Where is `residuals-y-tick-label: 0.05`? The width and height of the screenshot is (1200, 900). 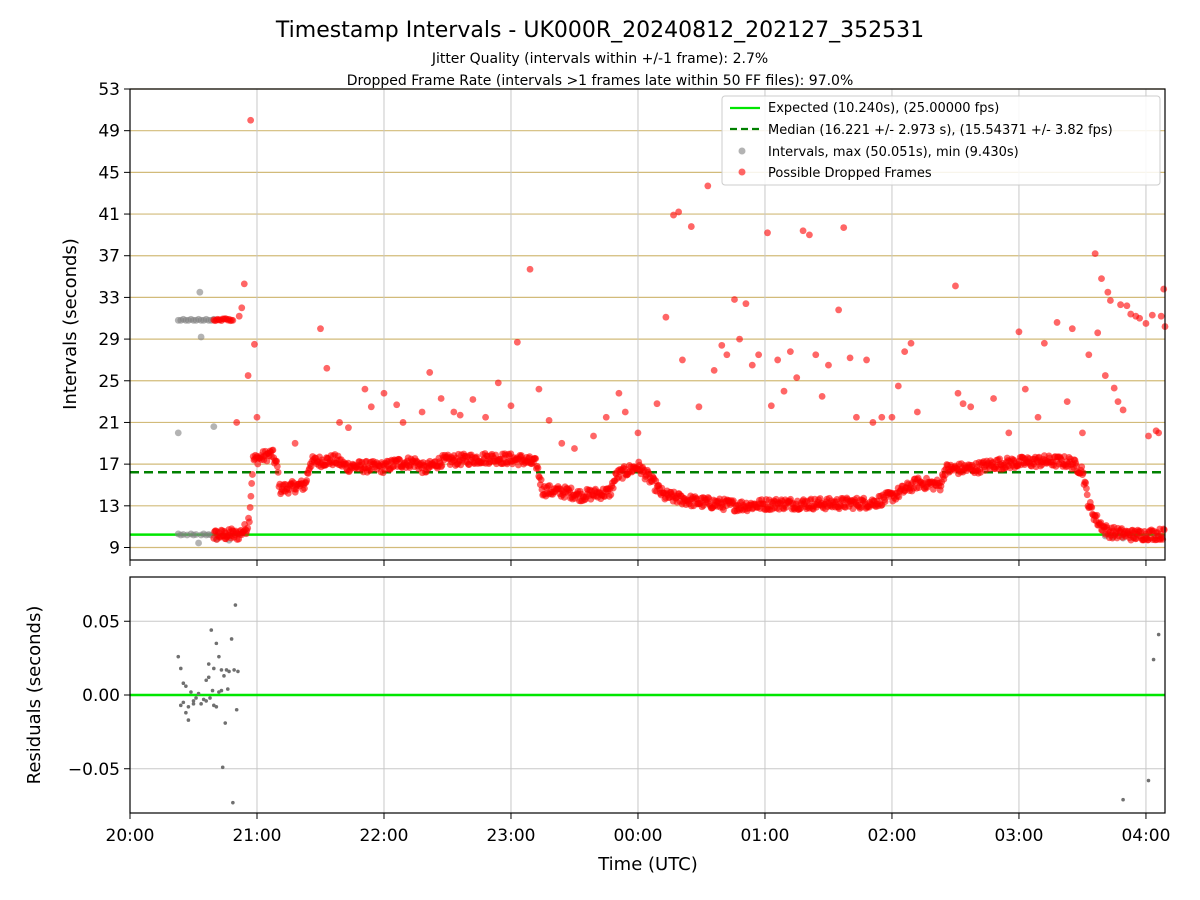 residuals-y-tick-label: 0.05 is located at coordinates (101, 622).